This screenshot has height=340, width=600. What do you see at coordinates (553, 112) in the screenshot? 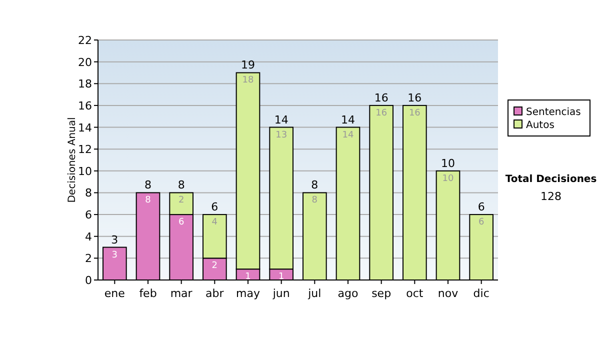
I see `legend-label: Sentencias` at bounding box center [553, 112].